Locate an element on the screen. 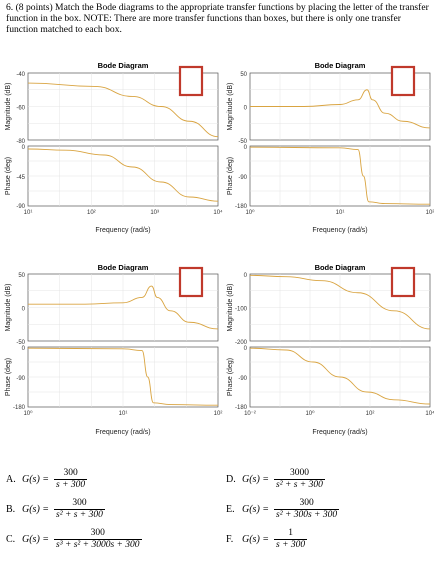 This screenshot has width=434, height=574. numerator: 1 is located at coordinates (290, 533).